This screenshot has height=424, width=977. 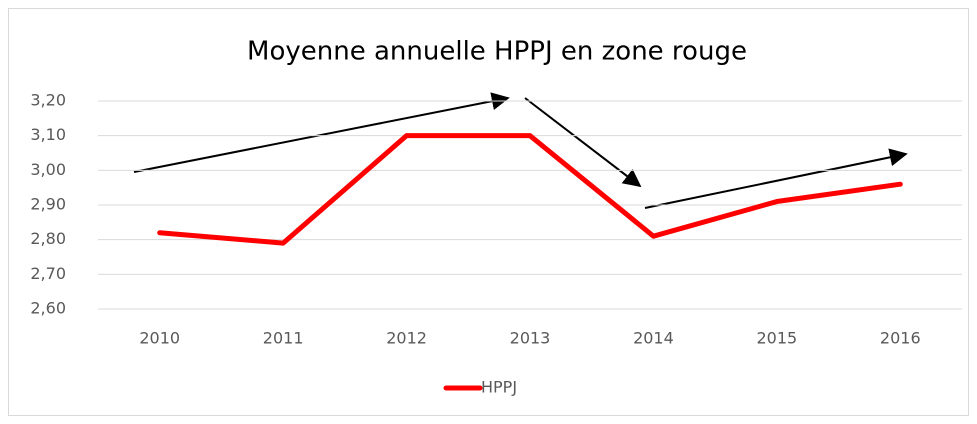 What do you see at coordinates (283, 338) in the screenshot?
I see `x-tick-label: 2011` at bounding box center [283, 338].